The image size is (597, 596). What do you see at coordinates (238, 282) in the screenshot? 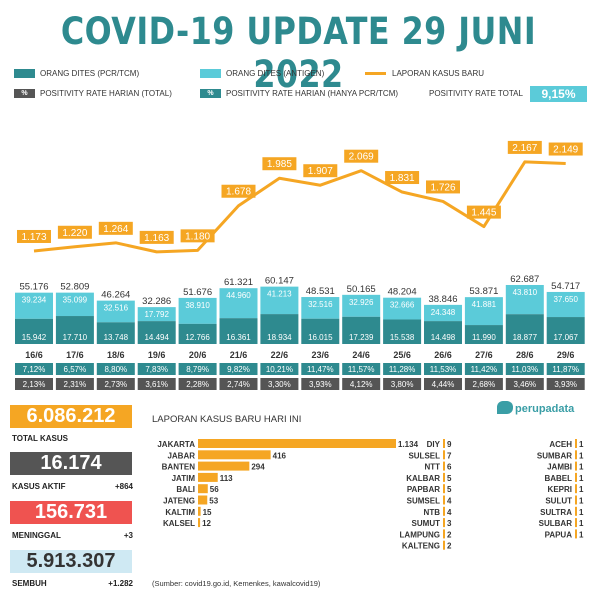
I see `label-total: 61.321` at bounding box center [238, 282].